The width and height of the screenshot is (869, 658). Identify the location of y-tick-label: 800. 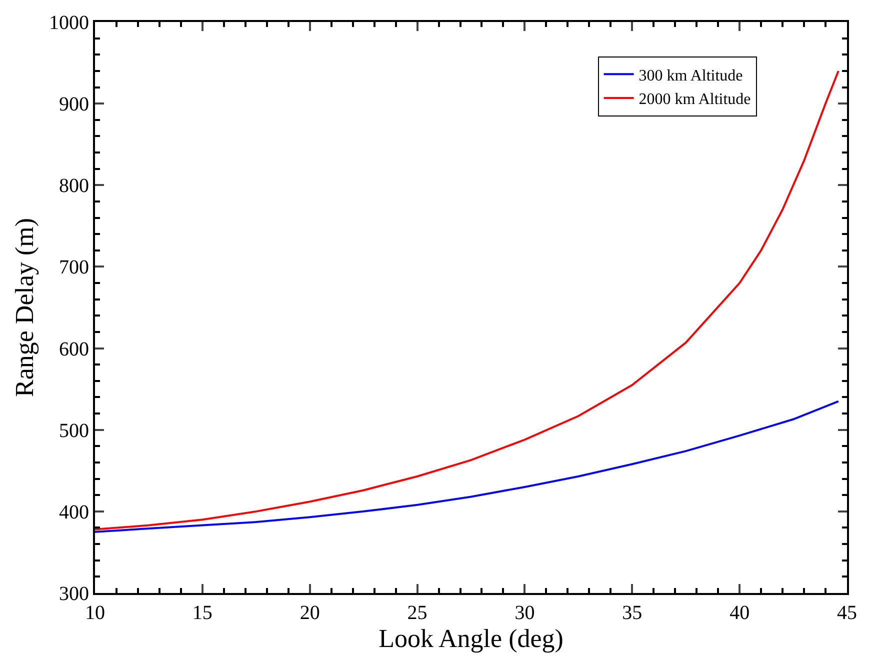
(74, 186).